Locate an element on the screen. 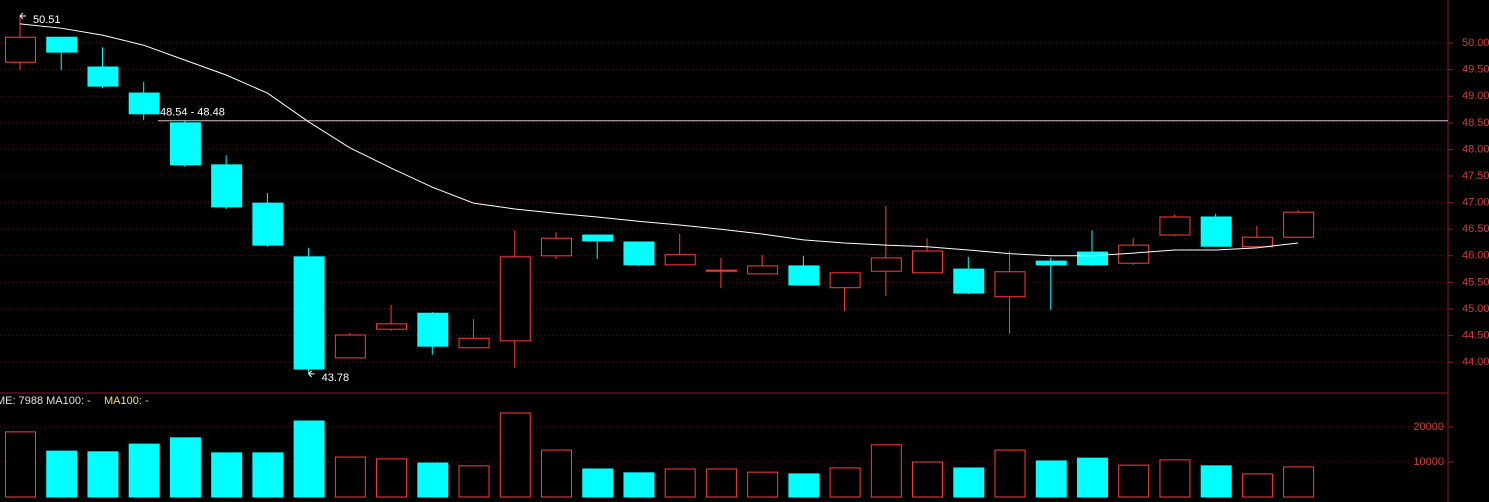  y-tick-label: 47.50 is located at coordinates (1475, 176).